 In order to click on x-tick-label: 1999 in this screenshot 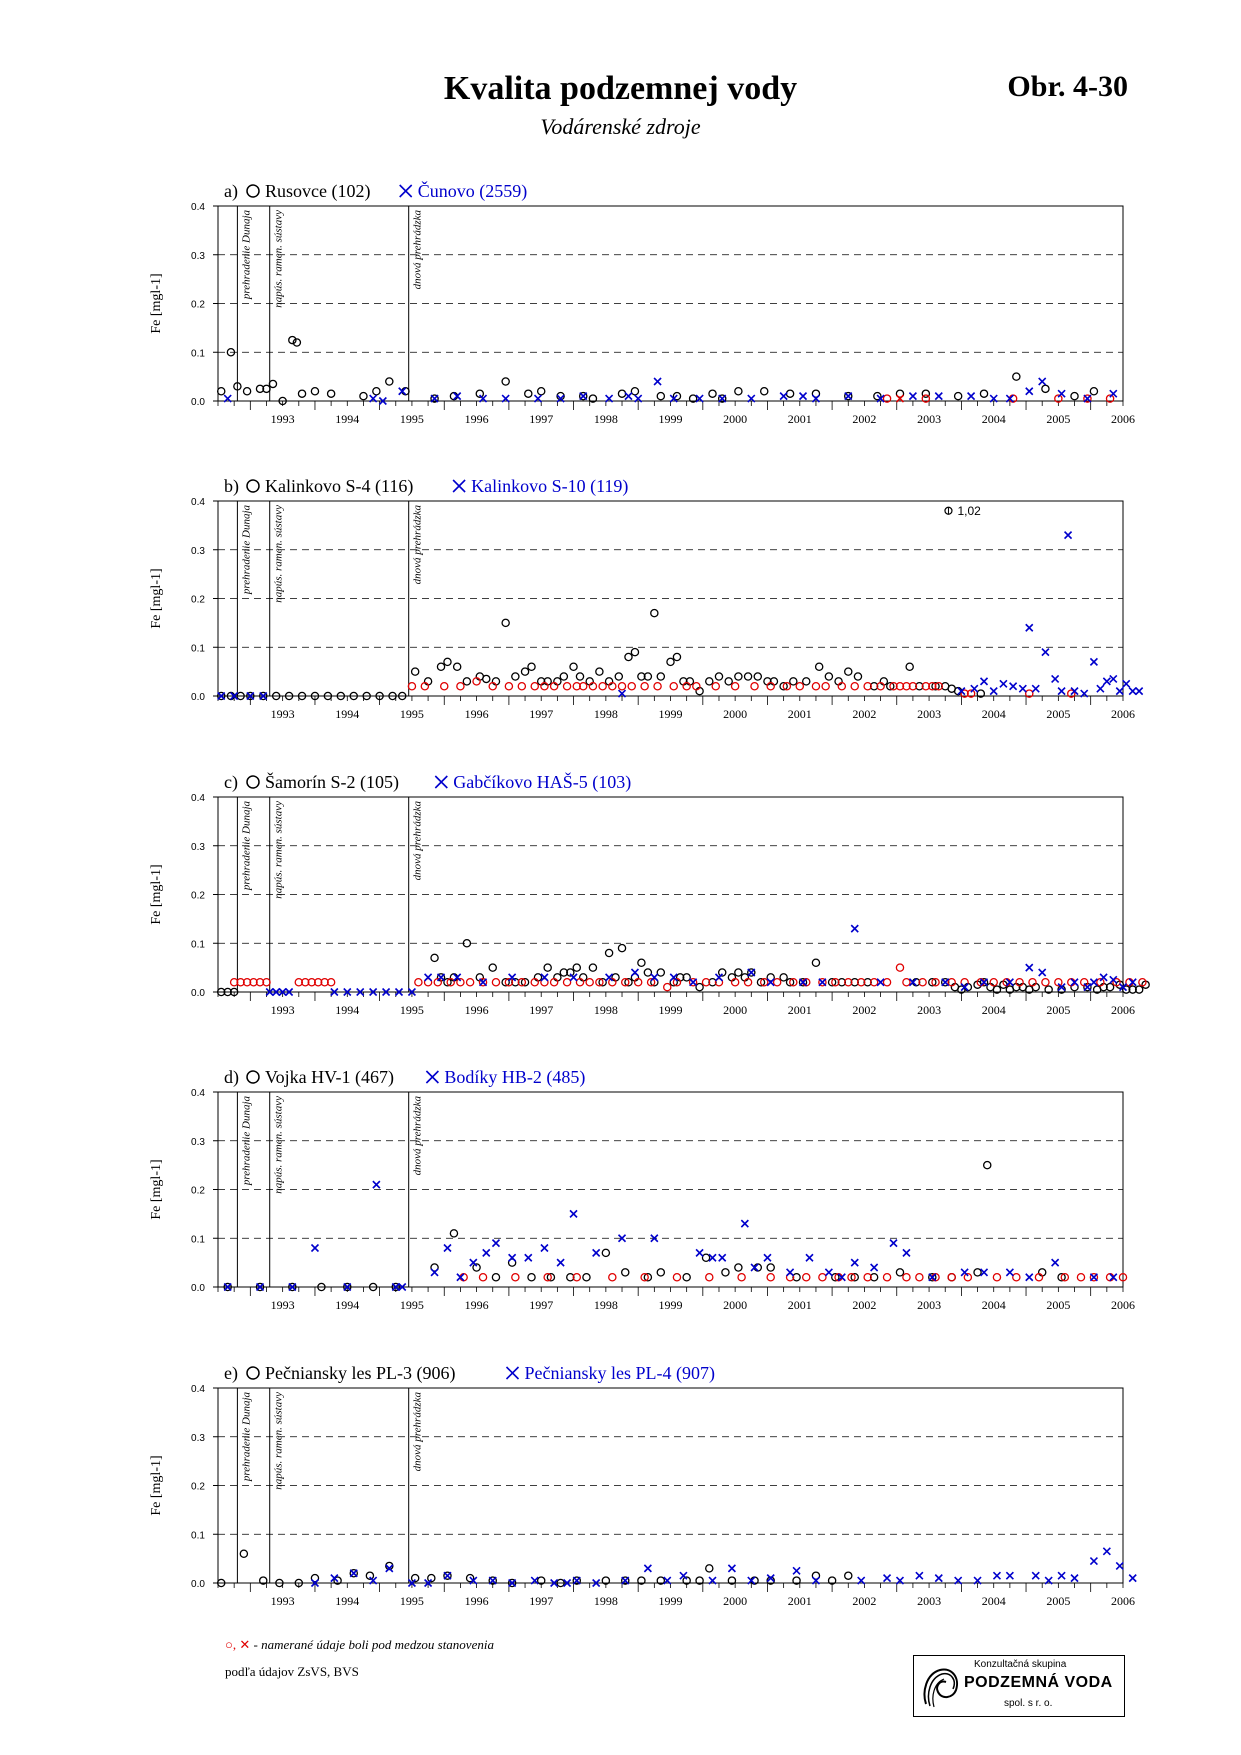, I will do `click(671, 1601)`.